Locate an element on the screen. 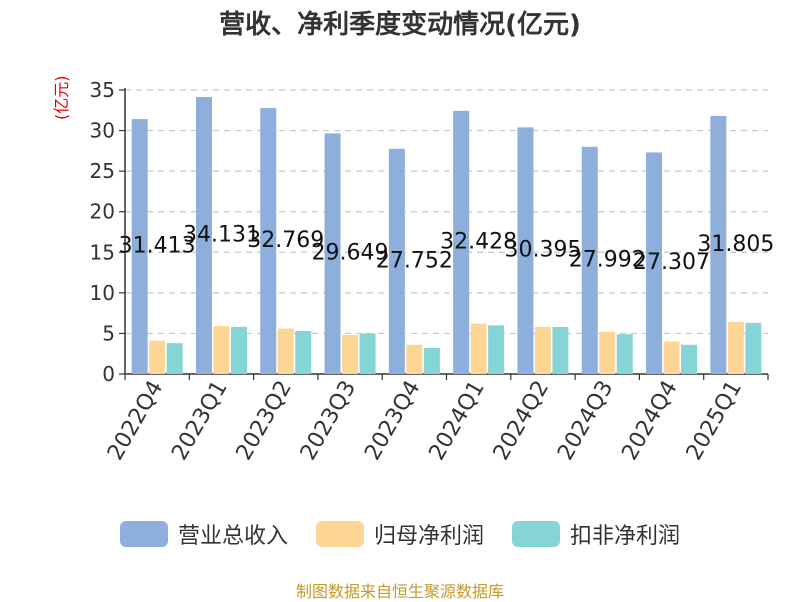 The image size is (800, 602). x-tick-label: 2023Q3 is located at coordinates (328, 421).